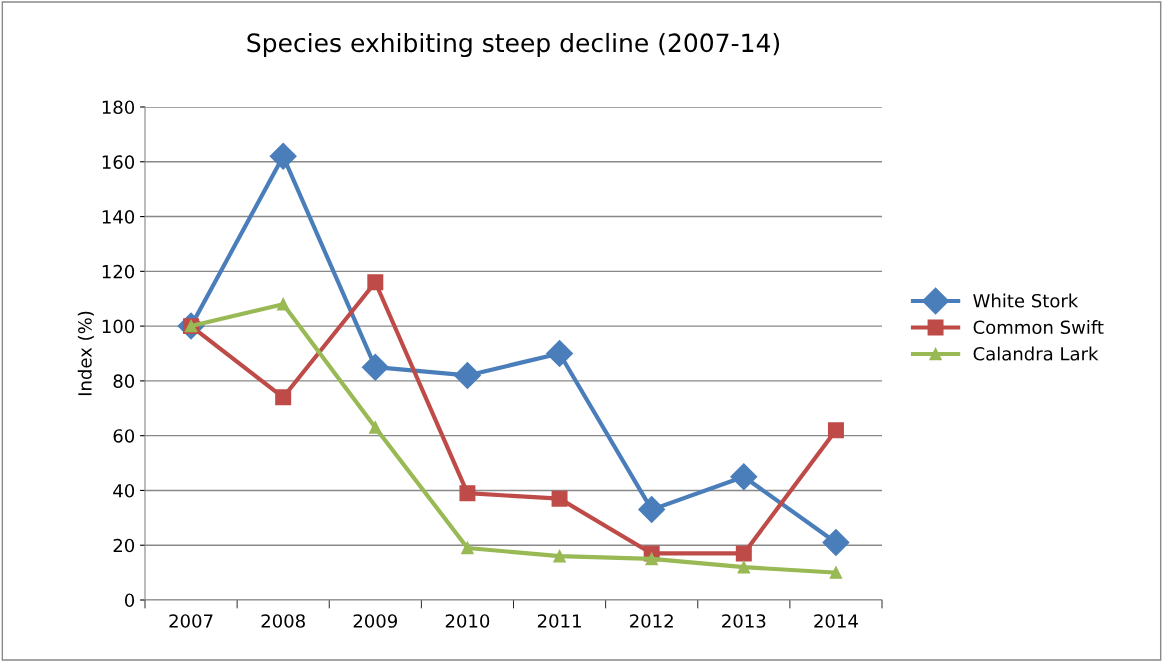 The height and width of the screenshot is (662, 1163). I want to click on x-tick-label: 2014, so click(836, 621).